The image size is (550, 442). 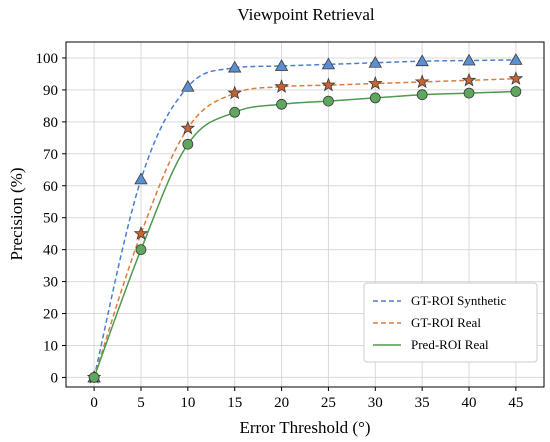 I want to click on y-axis-label: Precision (%), so click(x=16, y=213).